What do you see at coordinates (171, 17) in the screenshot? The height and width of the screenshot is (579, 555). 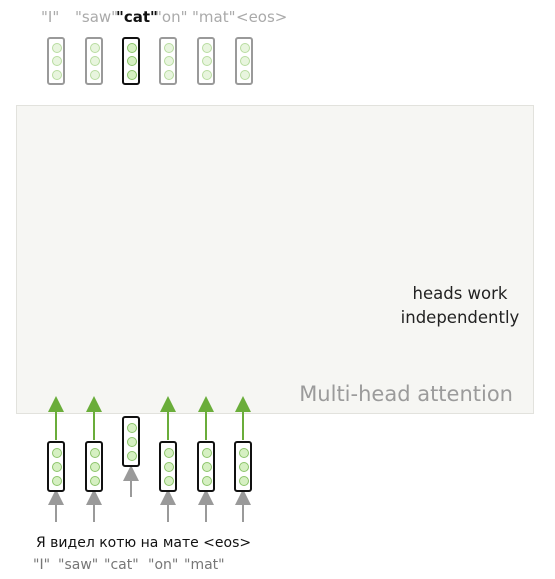 I see `output-token-on: "on"` at bounding box center [171, 17].